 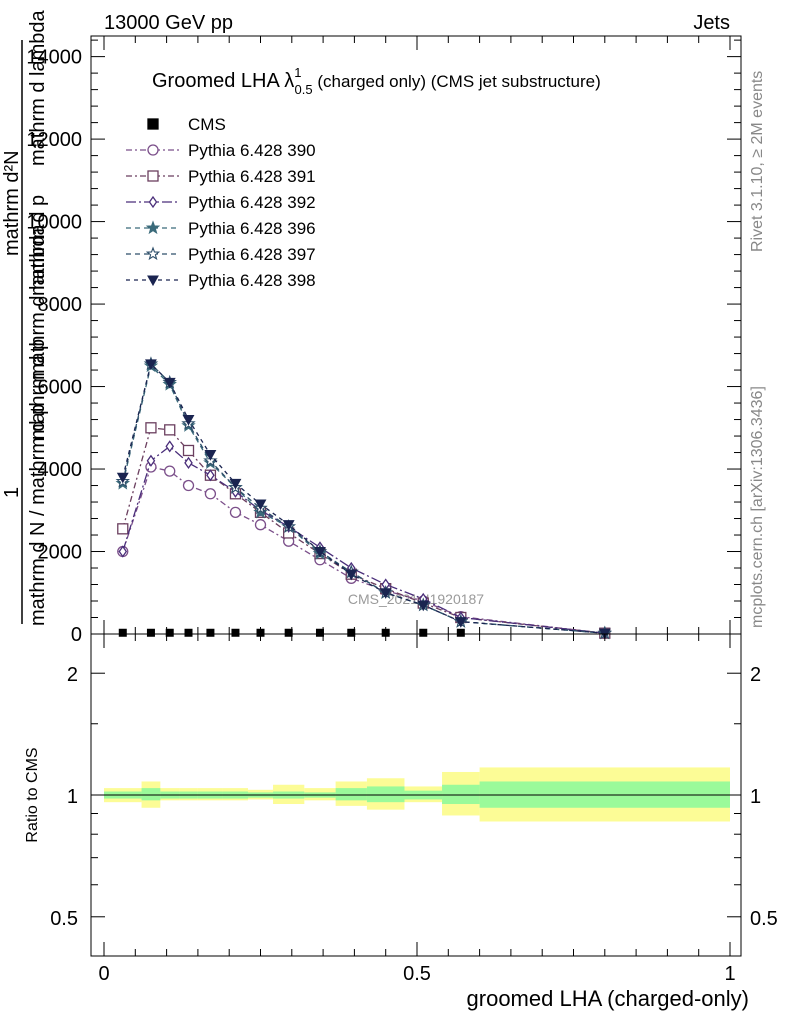 What do you see at coordinates (72, 675) in the screenshot?
I see `ratio-y-tick-label: 2` at bounding box center [72, 675].